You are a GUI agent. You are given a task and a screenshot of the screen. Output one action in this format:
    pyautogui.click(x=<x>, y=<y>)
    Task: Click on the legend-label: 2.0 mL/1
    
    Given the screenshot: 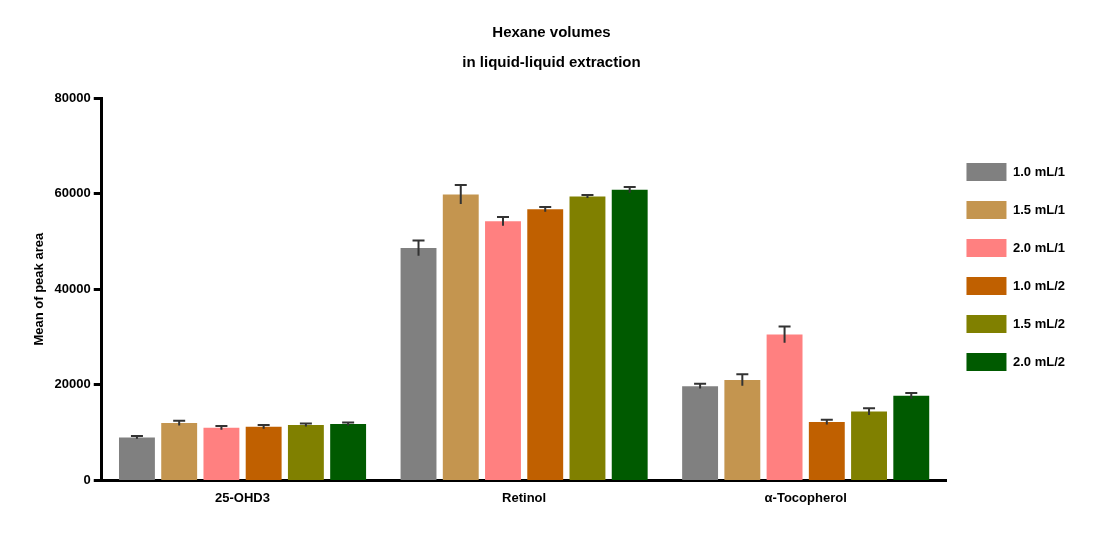 What is the action you would take?
    pyautogui.click(x=1039, y=247)
    